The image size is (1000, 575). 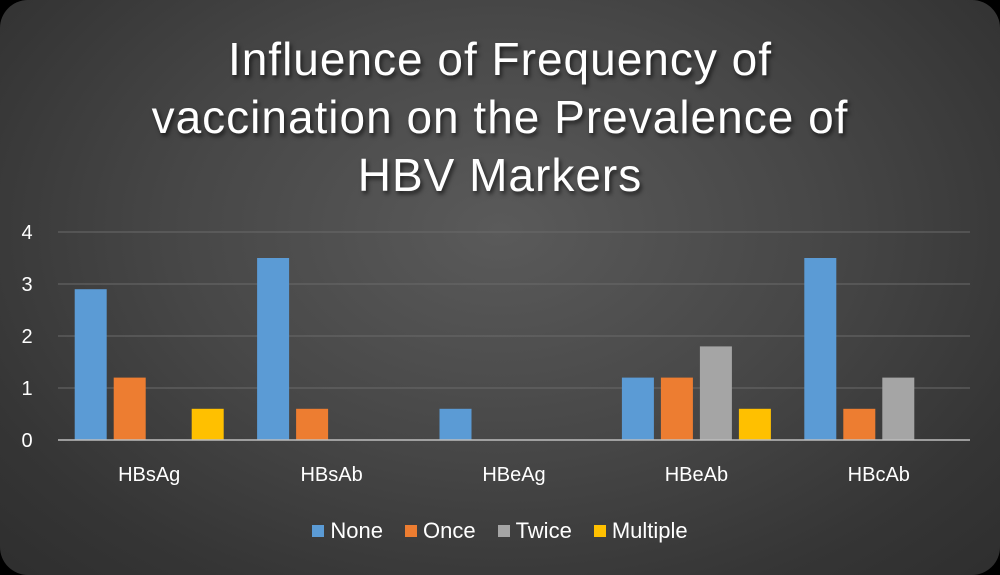 I want to click on legend-label-none: None, so click(x=356, y=530).